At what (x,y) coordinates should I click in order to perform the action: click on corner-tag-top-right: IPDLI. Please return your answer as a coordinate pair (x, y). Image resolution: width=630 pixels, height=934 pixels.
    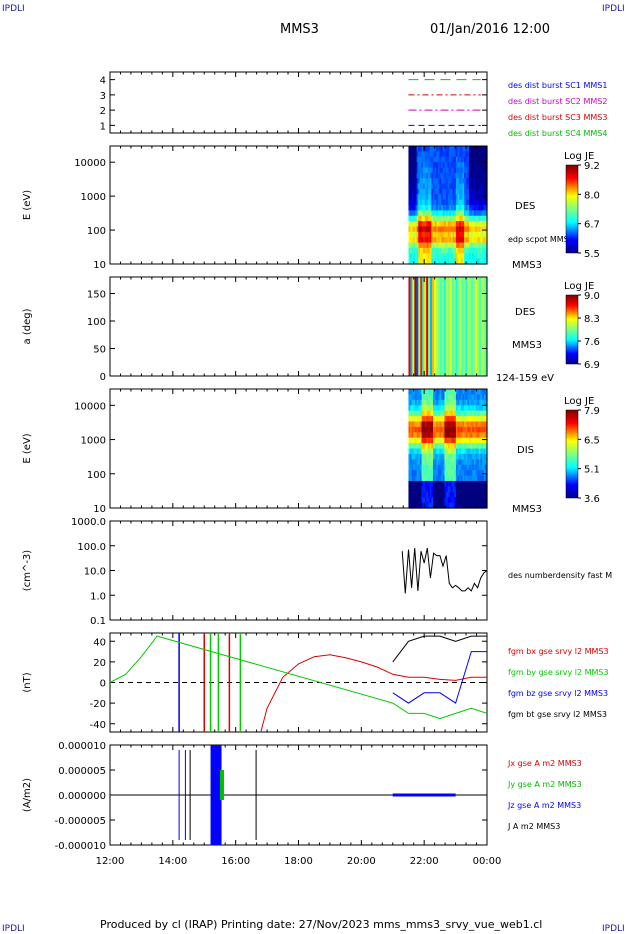
    Looking at the image, I should click on (613, 9).